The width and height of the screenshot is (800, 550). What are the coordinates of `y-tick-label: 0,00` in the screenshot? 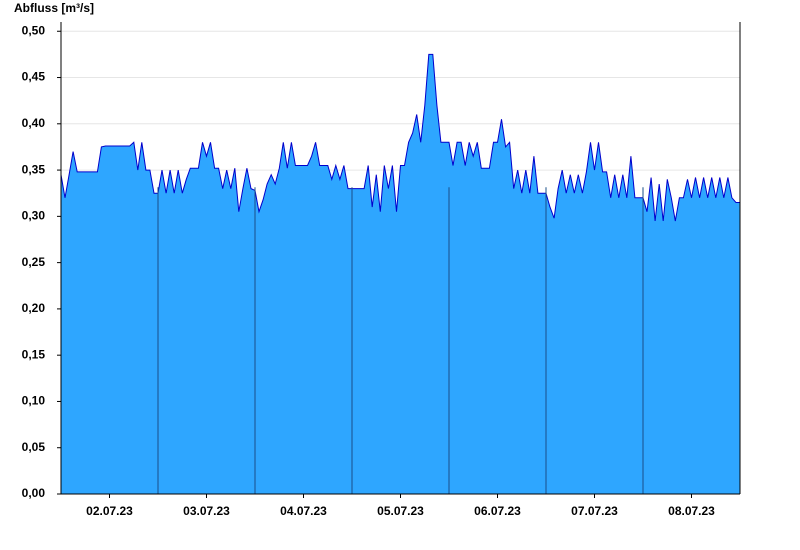 It's located at (34, 493).